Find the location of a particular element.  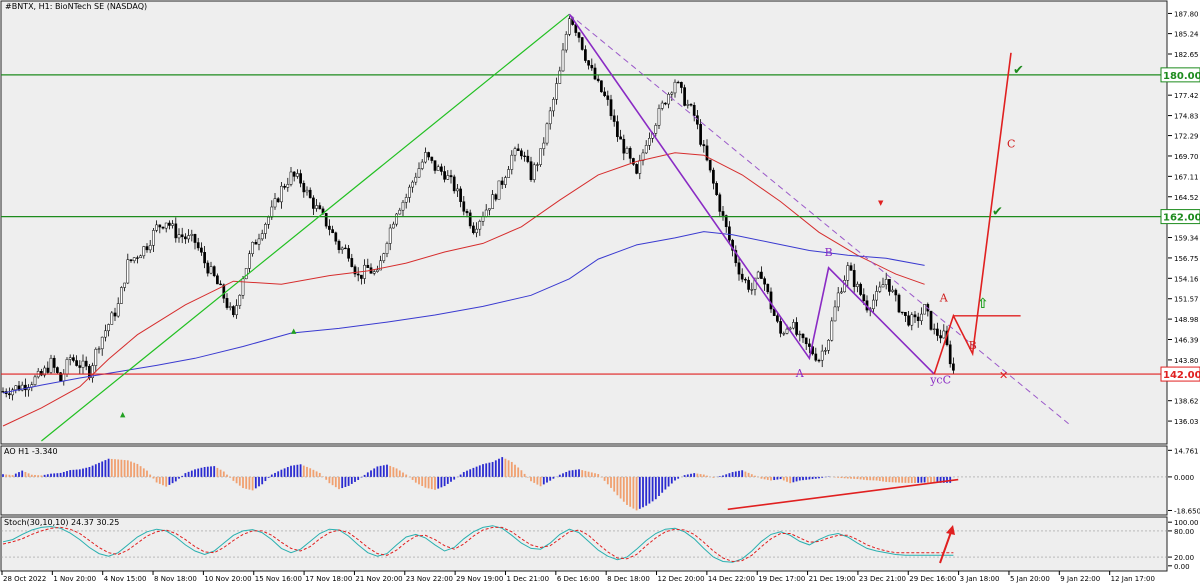

wave-label: B is located at coordinates (829, 252).